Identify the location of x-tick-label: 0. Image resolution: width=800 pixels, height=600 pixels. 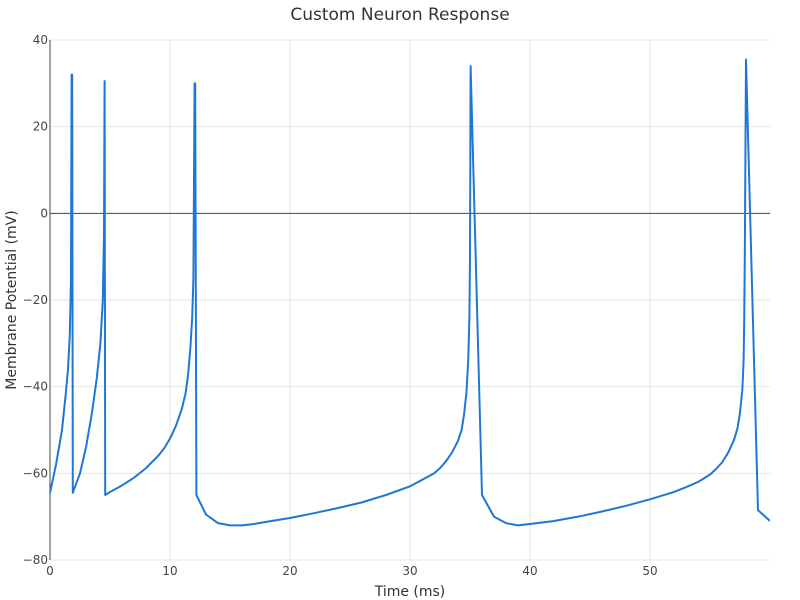
(50, 571).